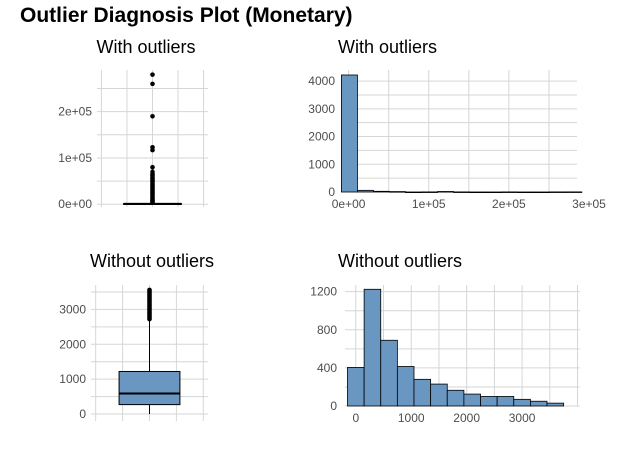  Describe the element at coordinates (327, 368) in the screenshot. I see `y-tick-label: 400` at that location.